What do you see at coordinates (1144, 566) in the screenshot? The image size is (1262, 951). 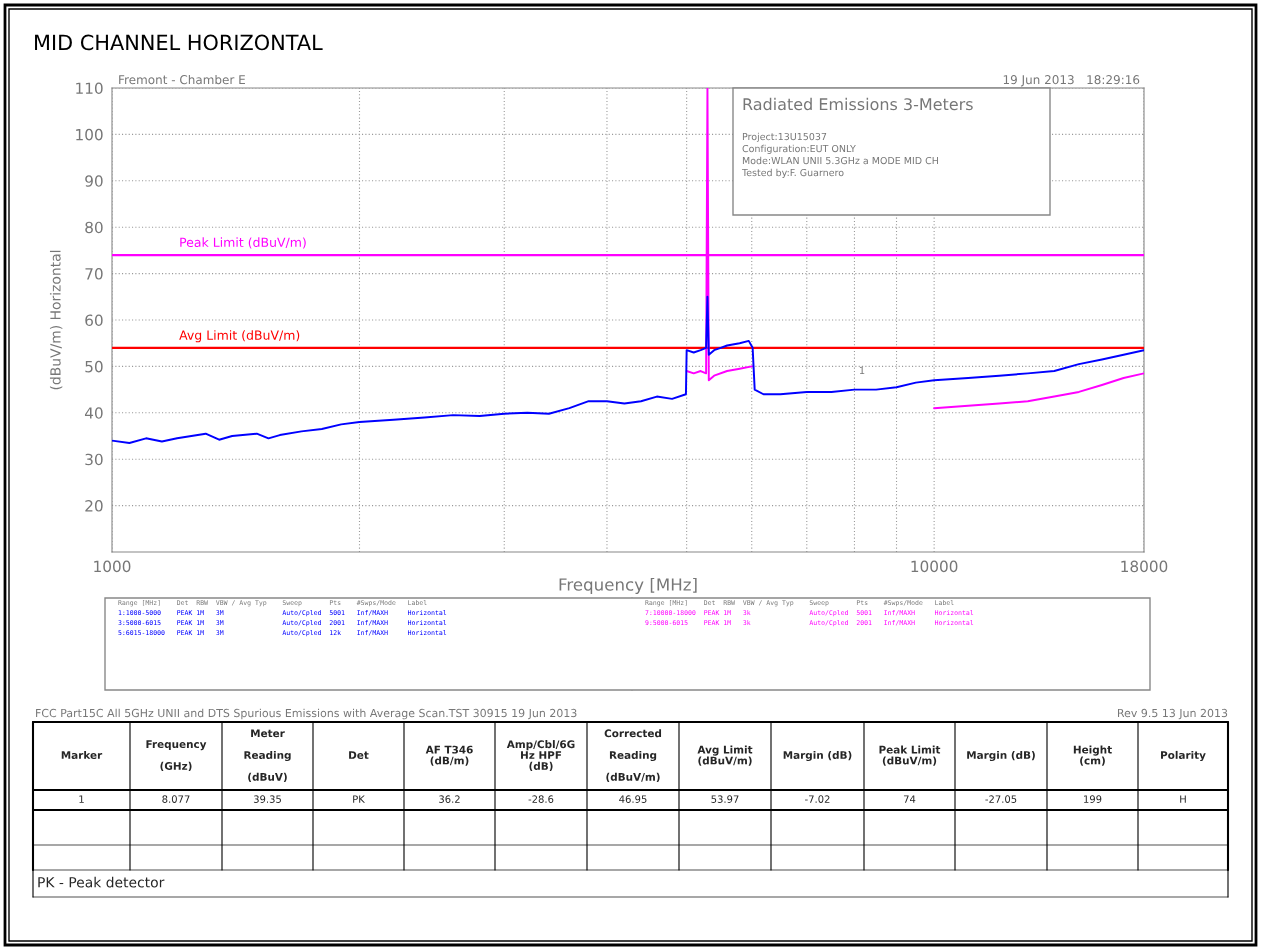 I see `x-tick-label: 18000` at bounding box center [1144, 566].